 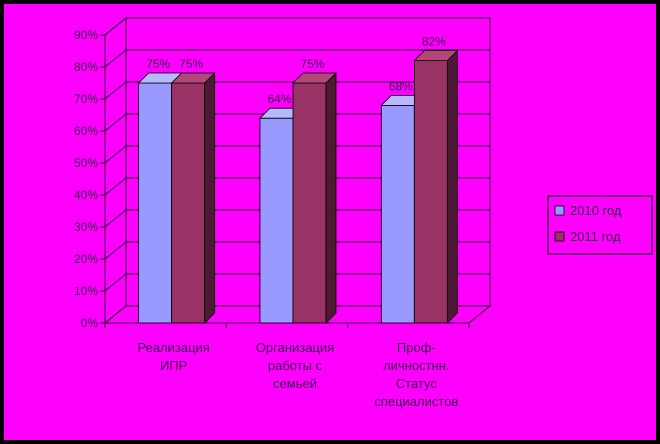 I want to click on x-tick-label: Реализация ИПР, so click(x=173, y=356).